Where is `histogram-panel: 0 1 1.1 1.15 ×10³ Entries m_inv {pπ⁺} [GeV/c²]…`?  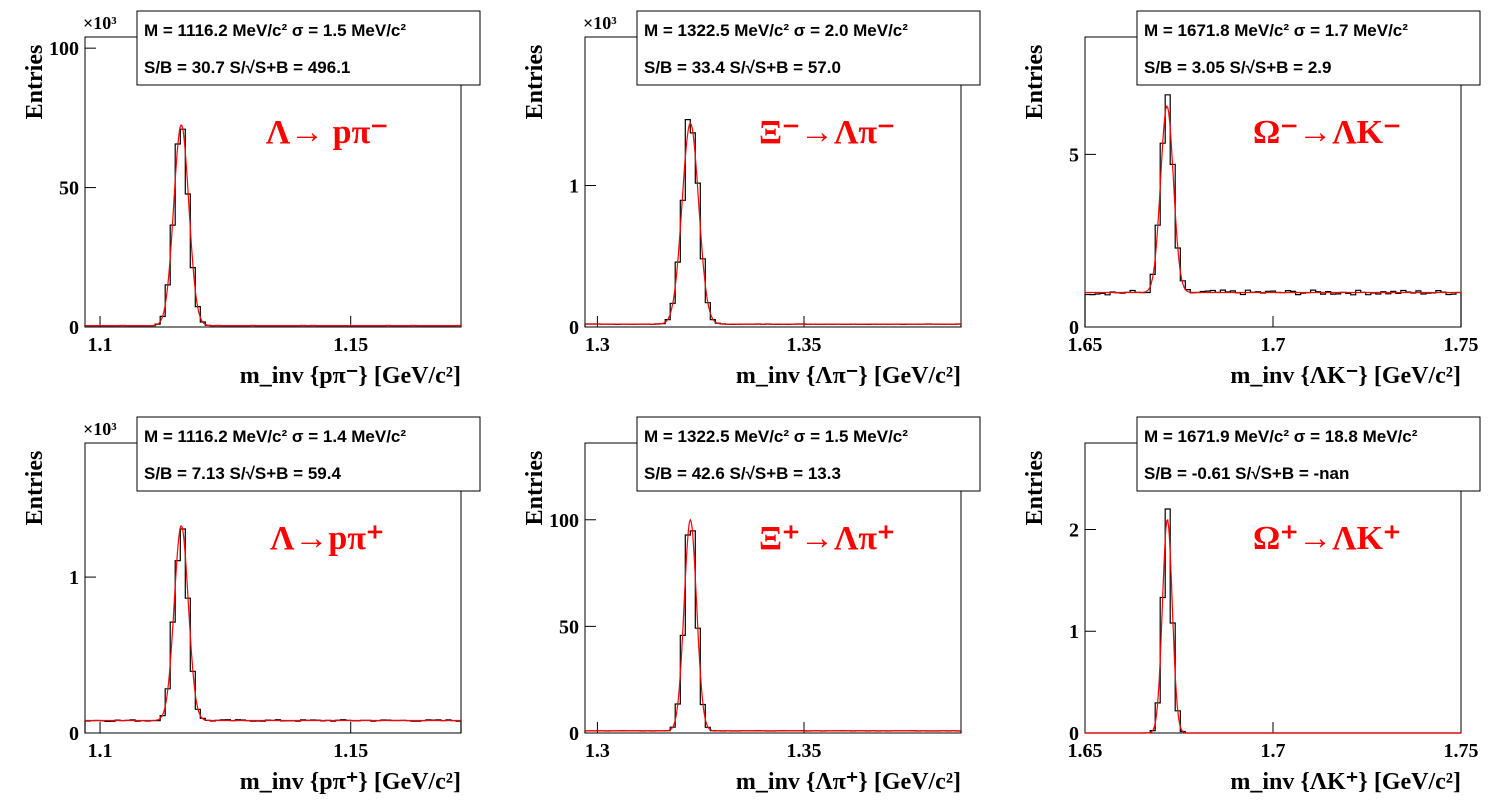
histogram-panel: 0 1 1.1 1.15 ×10³ Entries m_inv {pπ⁺} [GeV/c²]… is located at coordinates (251, 605).